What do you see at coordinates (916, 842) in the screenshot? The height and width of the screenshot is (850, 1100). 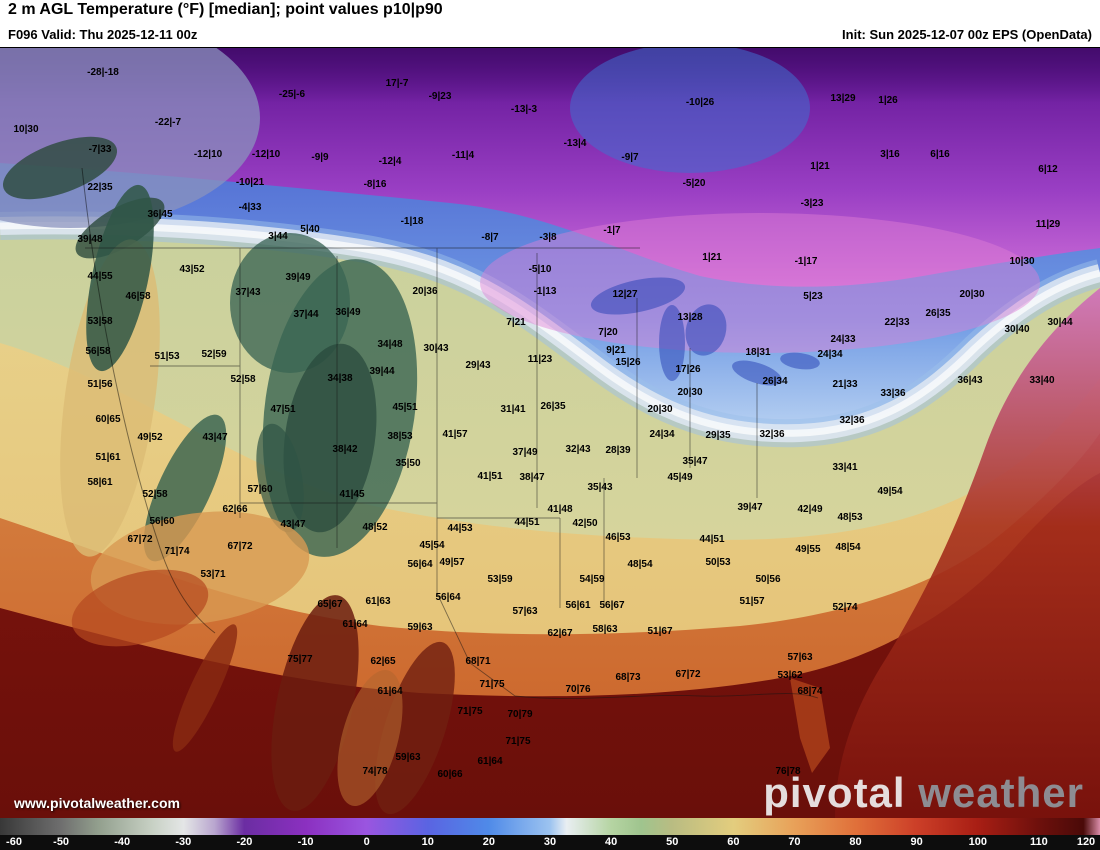 I see `colorbar-tick: 90` at bounding box center [916, 842].